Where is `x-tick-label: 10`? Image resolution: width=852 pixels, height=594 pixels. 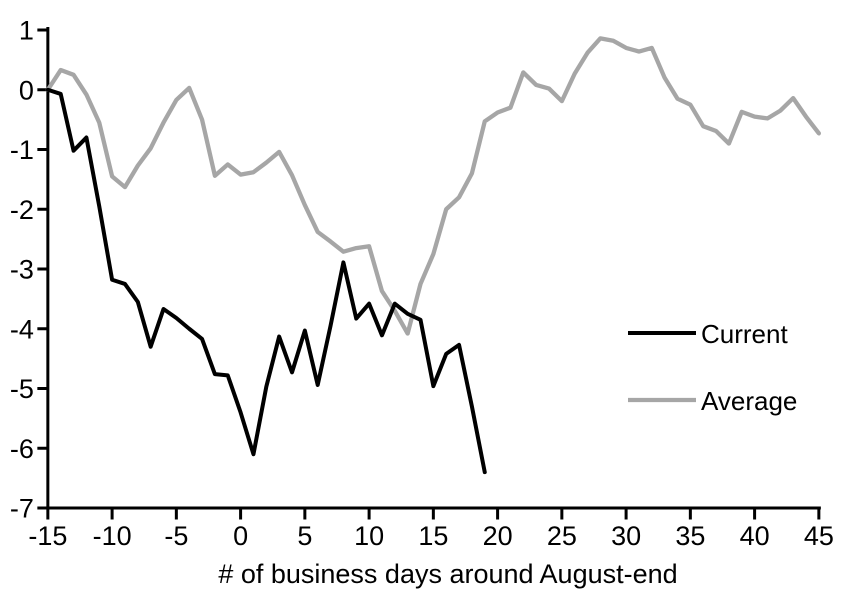
x-tick-label: 10 is located at coordinates (369, 536).